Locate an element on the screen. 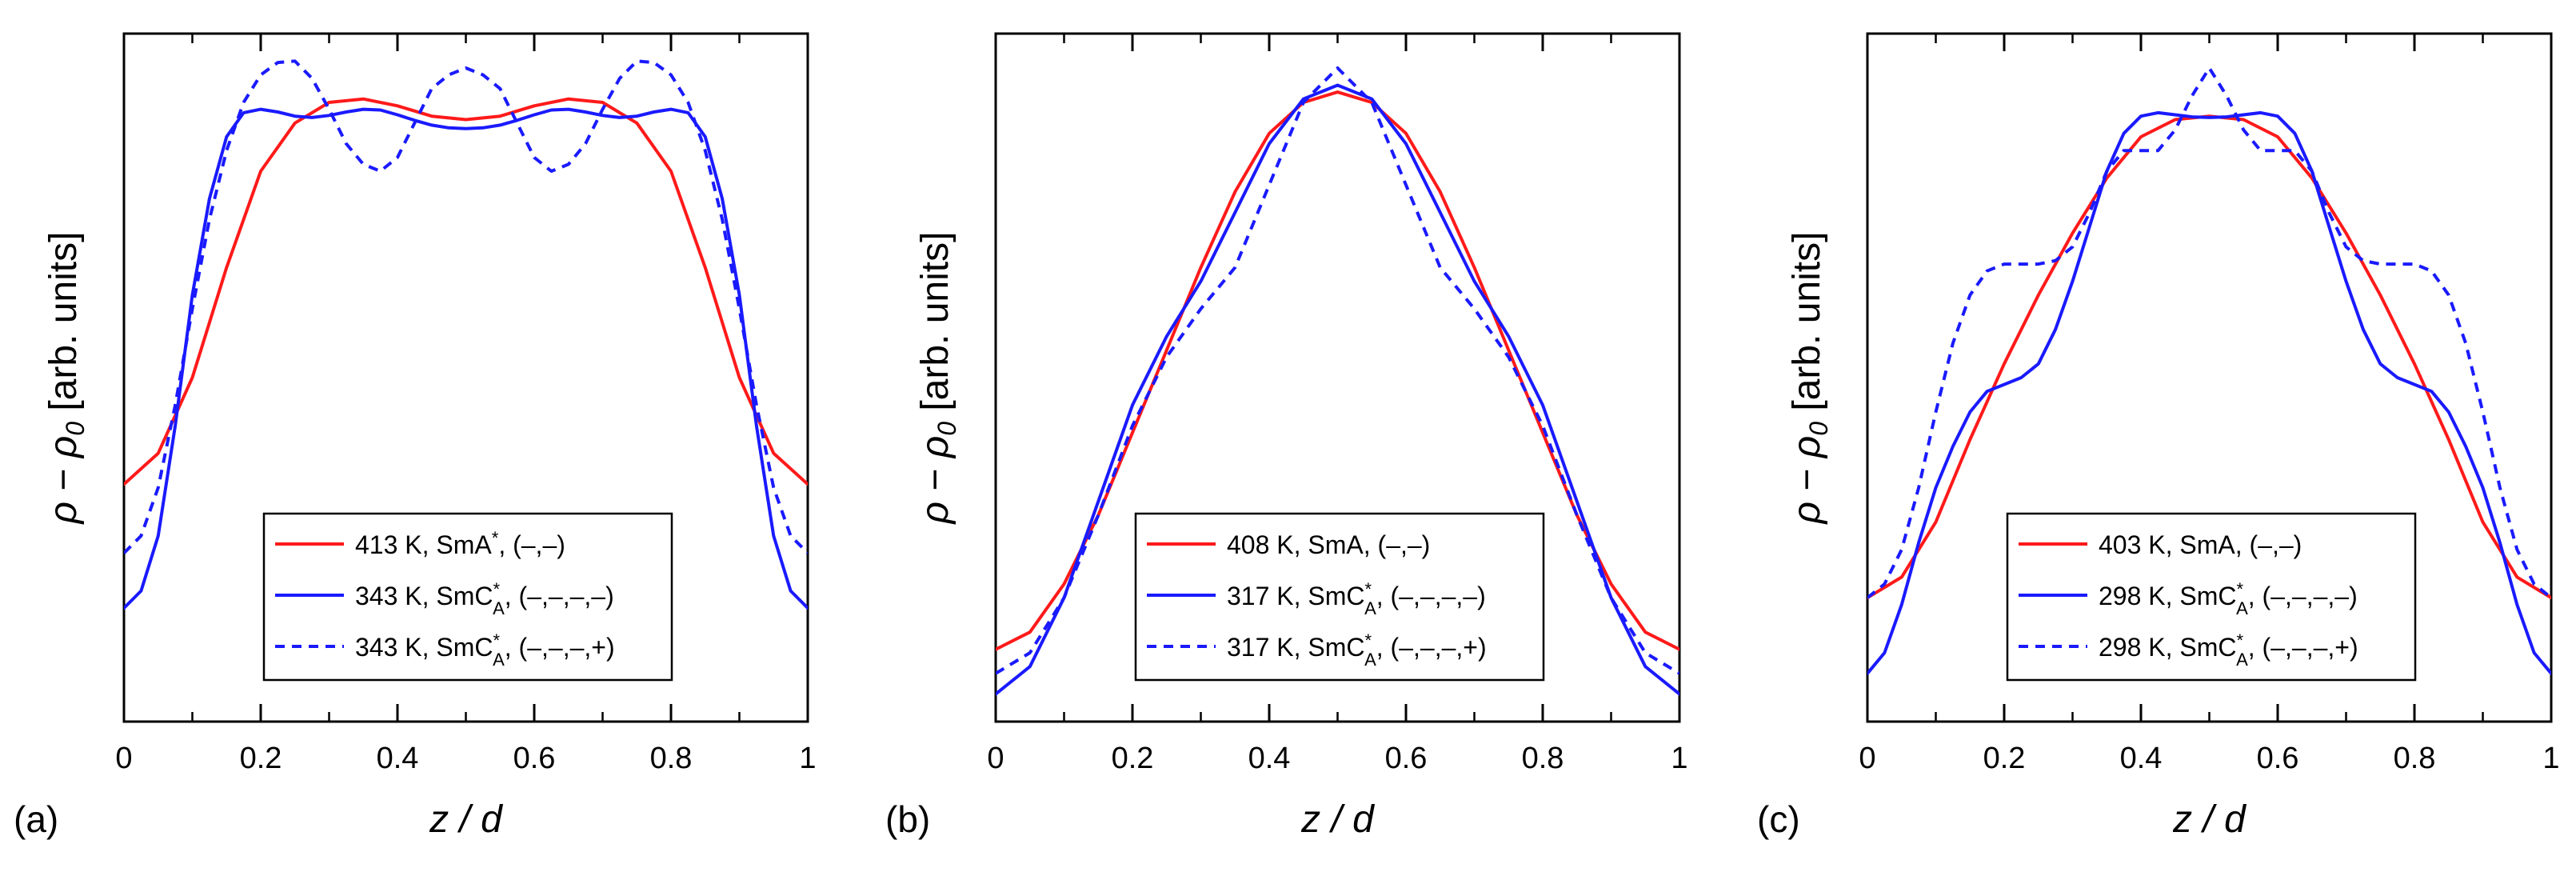  legend-entry: 317 K, SmC* A, (–,–,–,–) is located at coordinates (1356, 598).